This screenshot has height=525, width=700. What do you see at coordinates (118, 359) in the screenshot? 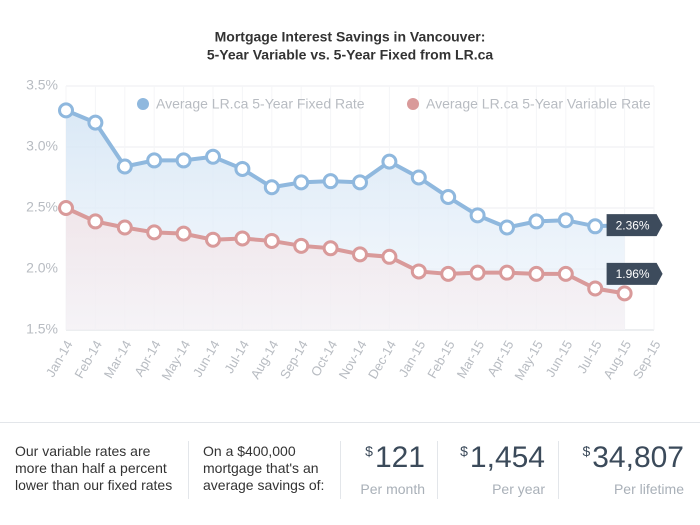
I see `x-tick-label: Mar-14` at bounding box center [118, 359].